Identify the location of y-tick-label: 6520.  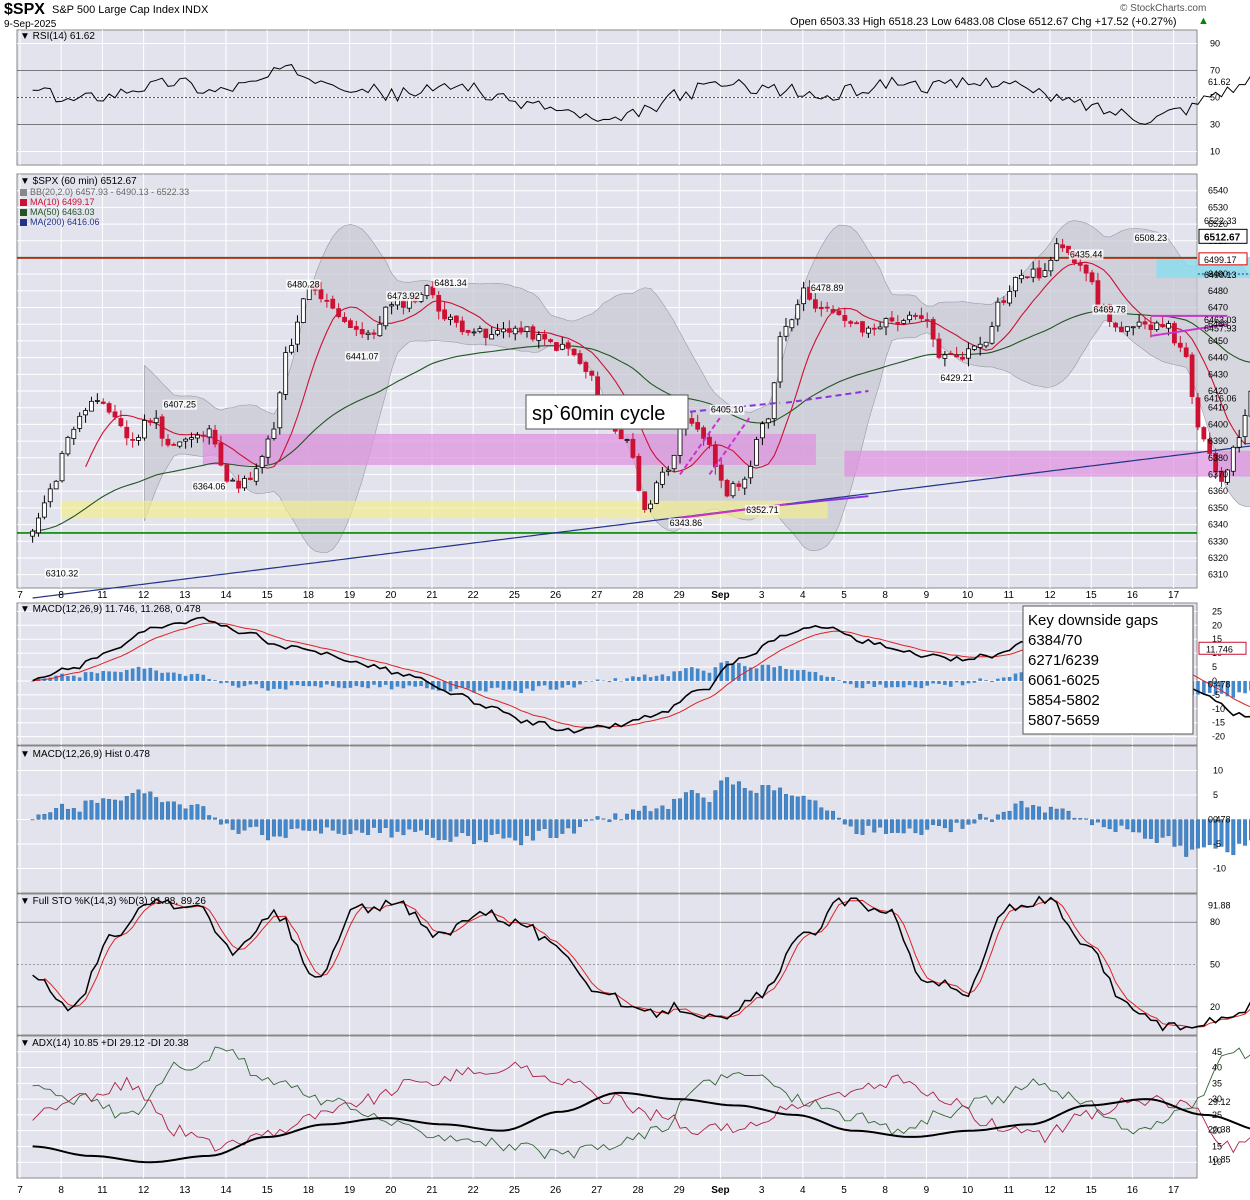
(1218, 224).